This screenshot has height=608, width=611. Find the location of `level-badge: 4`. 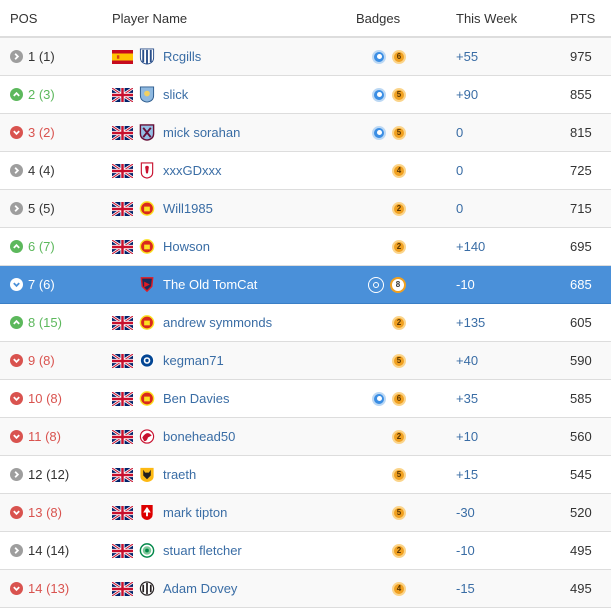

level-badge: 4 is located at coordinates (399, 588).